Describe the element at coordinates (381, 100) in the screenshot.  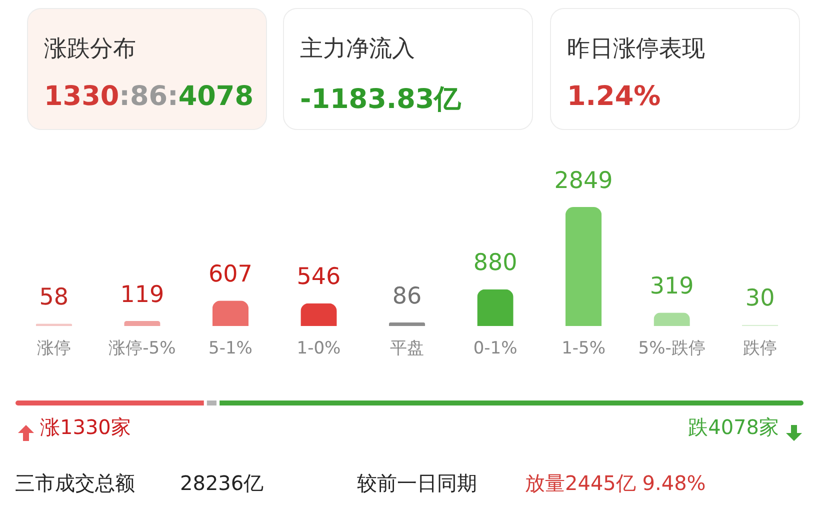
I see `text: -1183.83亿` at that location.